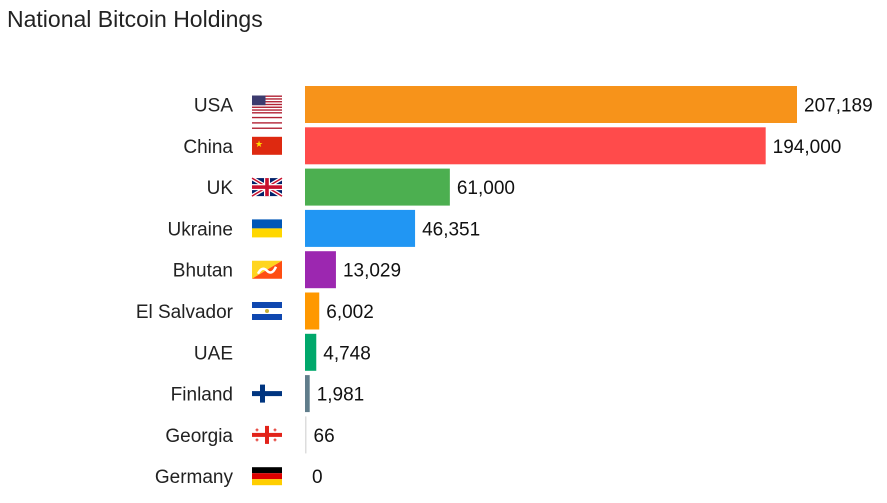 This screenshot has height=503, width=887. I want to click on chart-title: National Bitcoin Holdings, so click(135, 19).